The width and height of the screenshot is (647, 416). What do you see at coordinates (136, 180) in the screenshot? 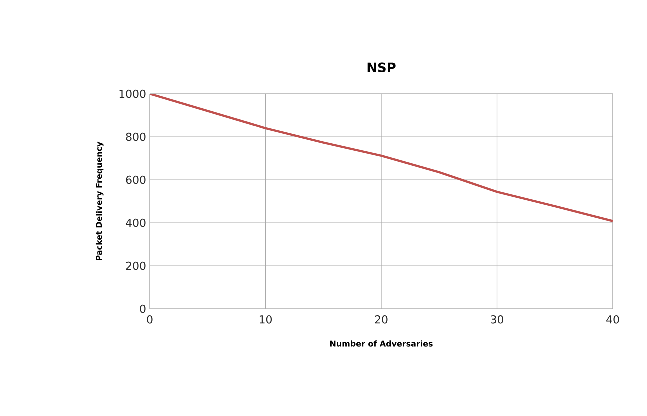
I see `y-tick-label: 600` at bounding box center [136, 180].